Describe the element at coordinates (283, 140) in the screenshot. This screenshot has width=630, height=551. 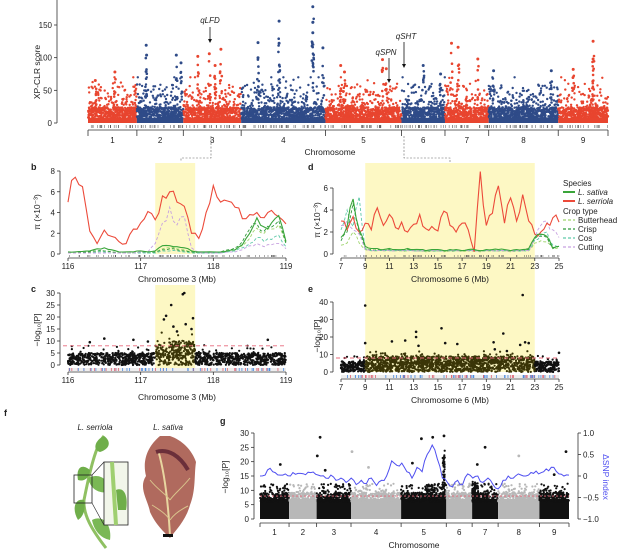
I see `chromosome-label: 4` at that location.